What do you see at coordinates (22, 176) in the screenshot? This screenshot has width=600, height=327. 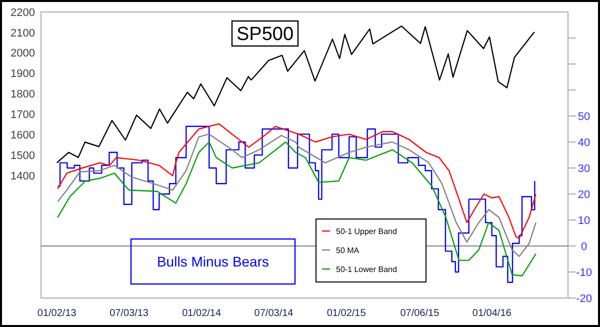 I see `y-tick-label: 1400` at bounding box center [22, 176].